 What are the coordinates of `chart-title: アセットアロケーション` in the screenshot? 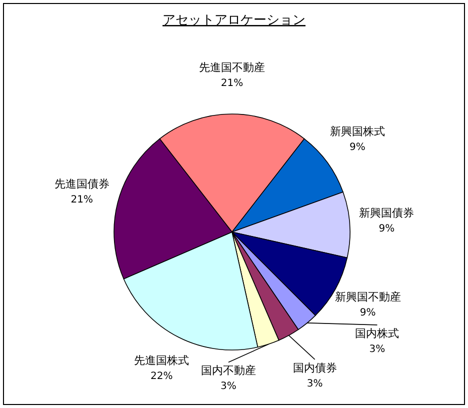 It's located at (234, 20).